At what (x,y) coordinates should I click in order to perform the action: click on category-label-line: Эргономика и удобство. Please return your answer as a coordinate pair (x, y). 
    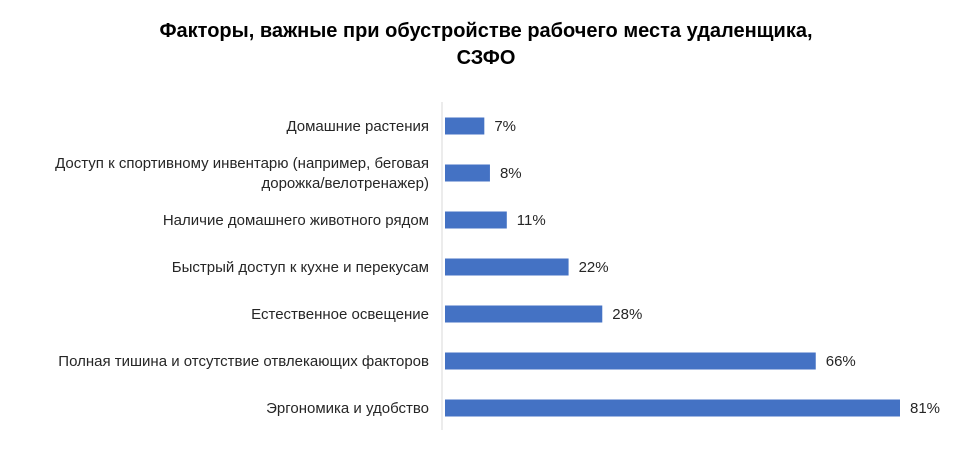
    Looking at the image, I should click on (347, 408).